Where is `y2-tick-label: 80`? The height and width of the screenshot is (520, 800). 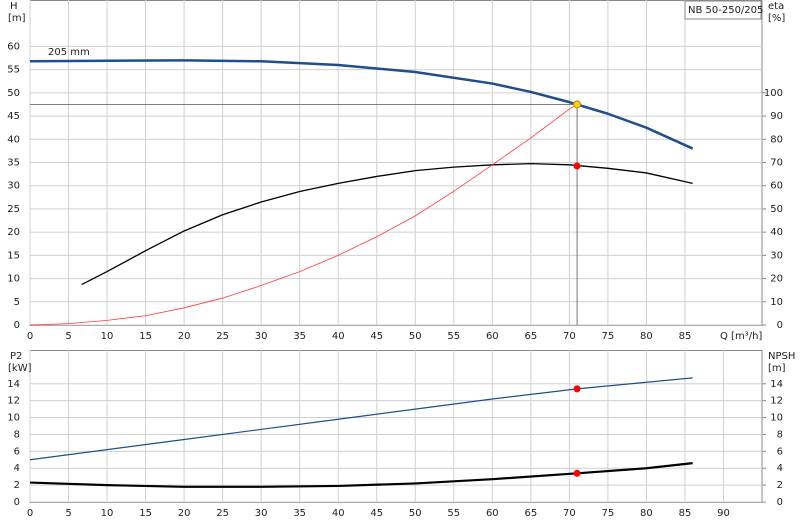
y2-tick-label: 80 is located at coordinates (776, 139).